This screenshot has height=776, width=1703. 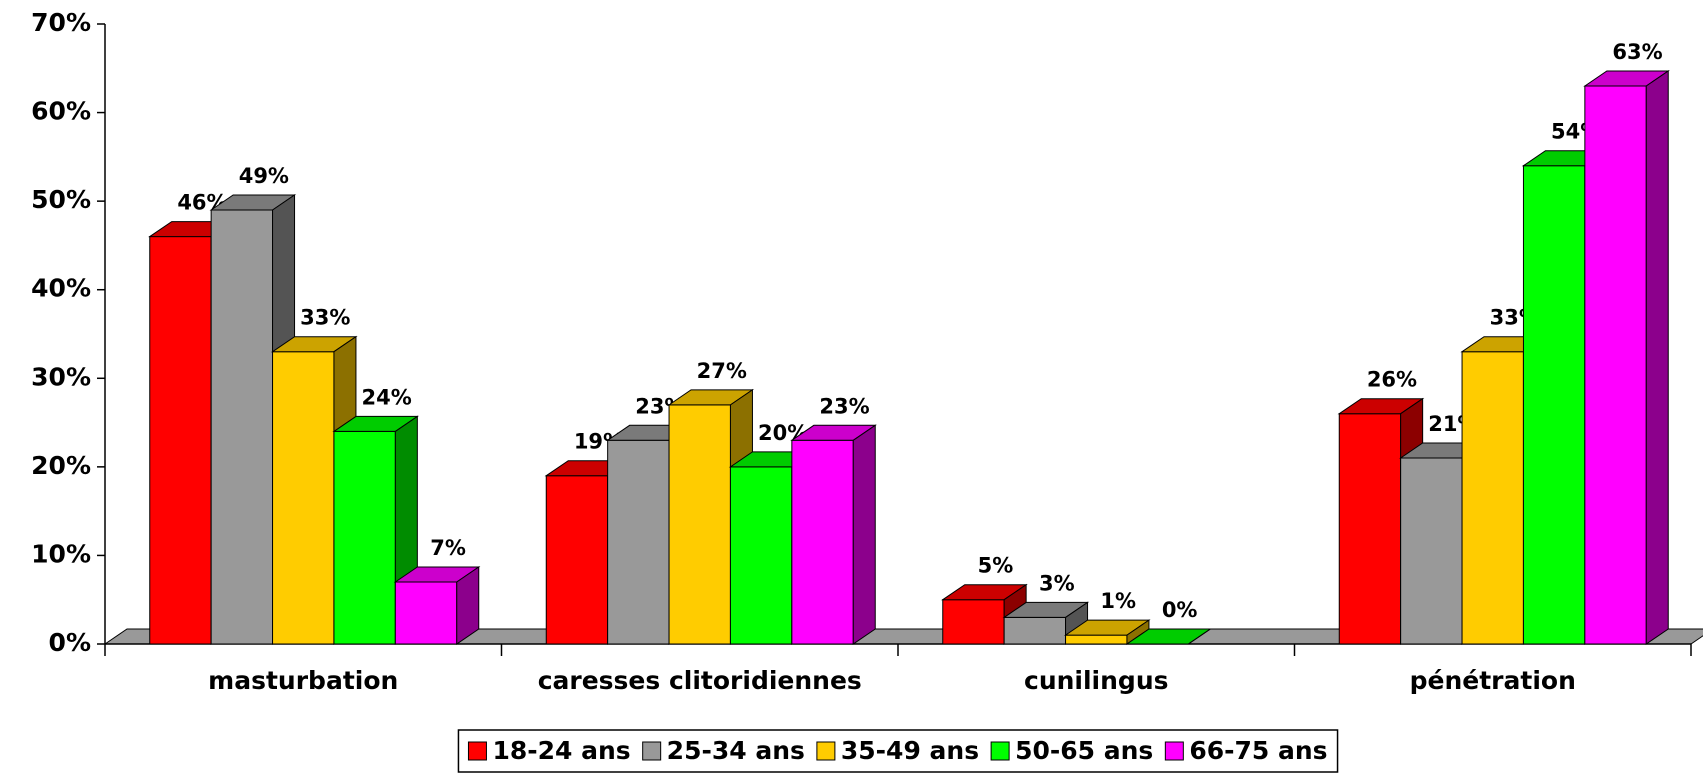 I want to click on x-tick-label: cunilingus, so click(x=1096, y=680).